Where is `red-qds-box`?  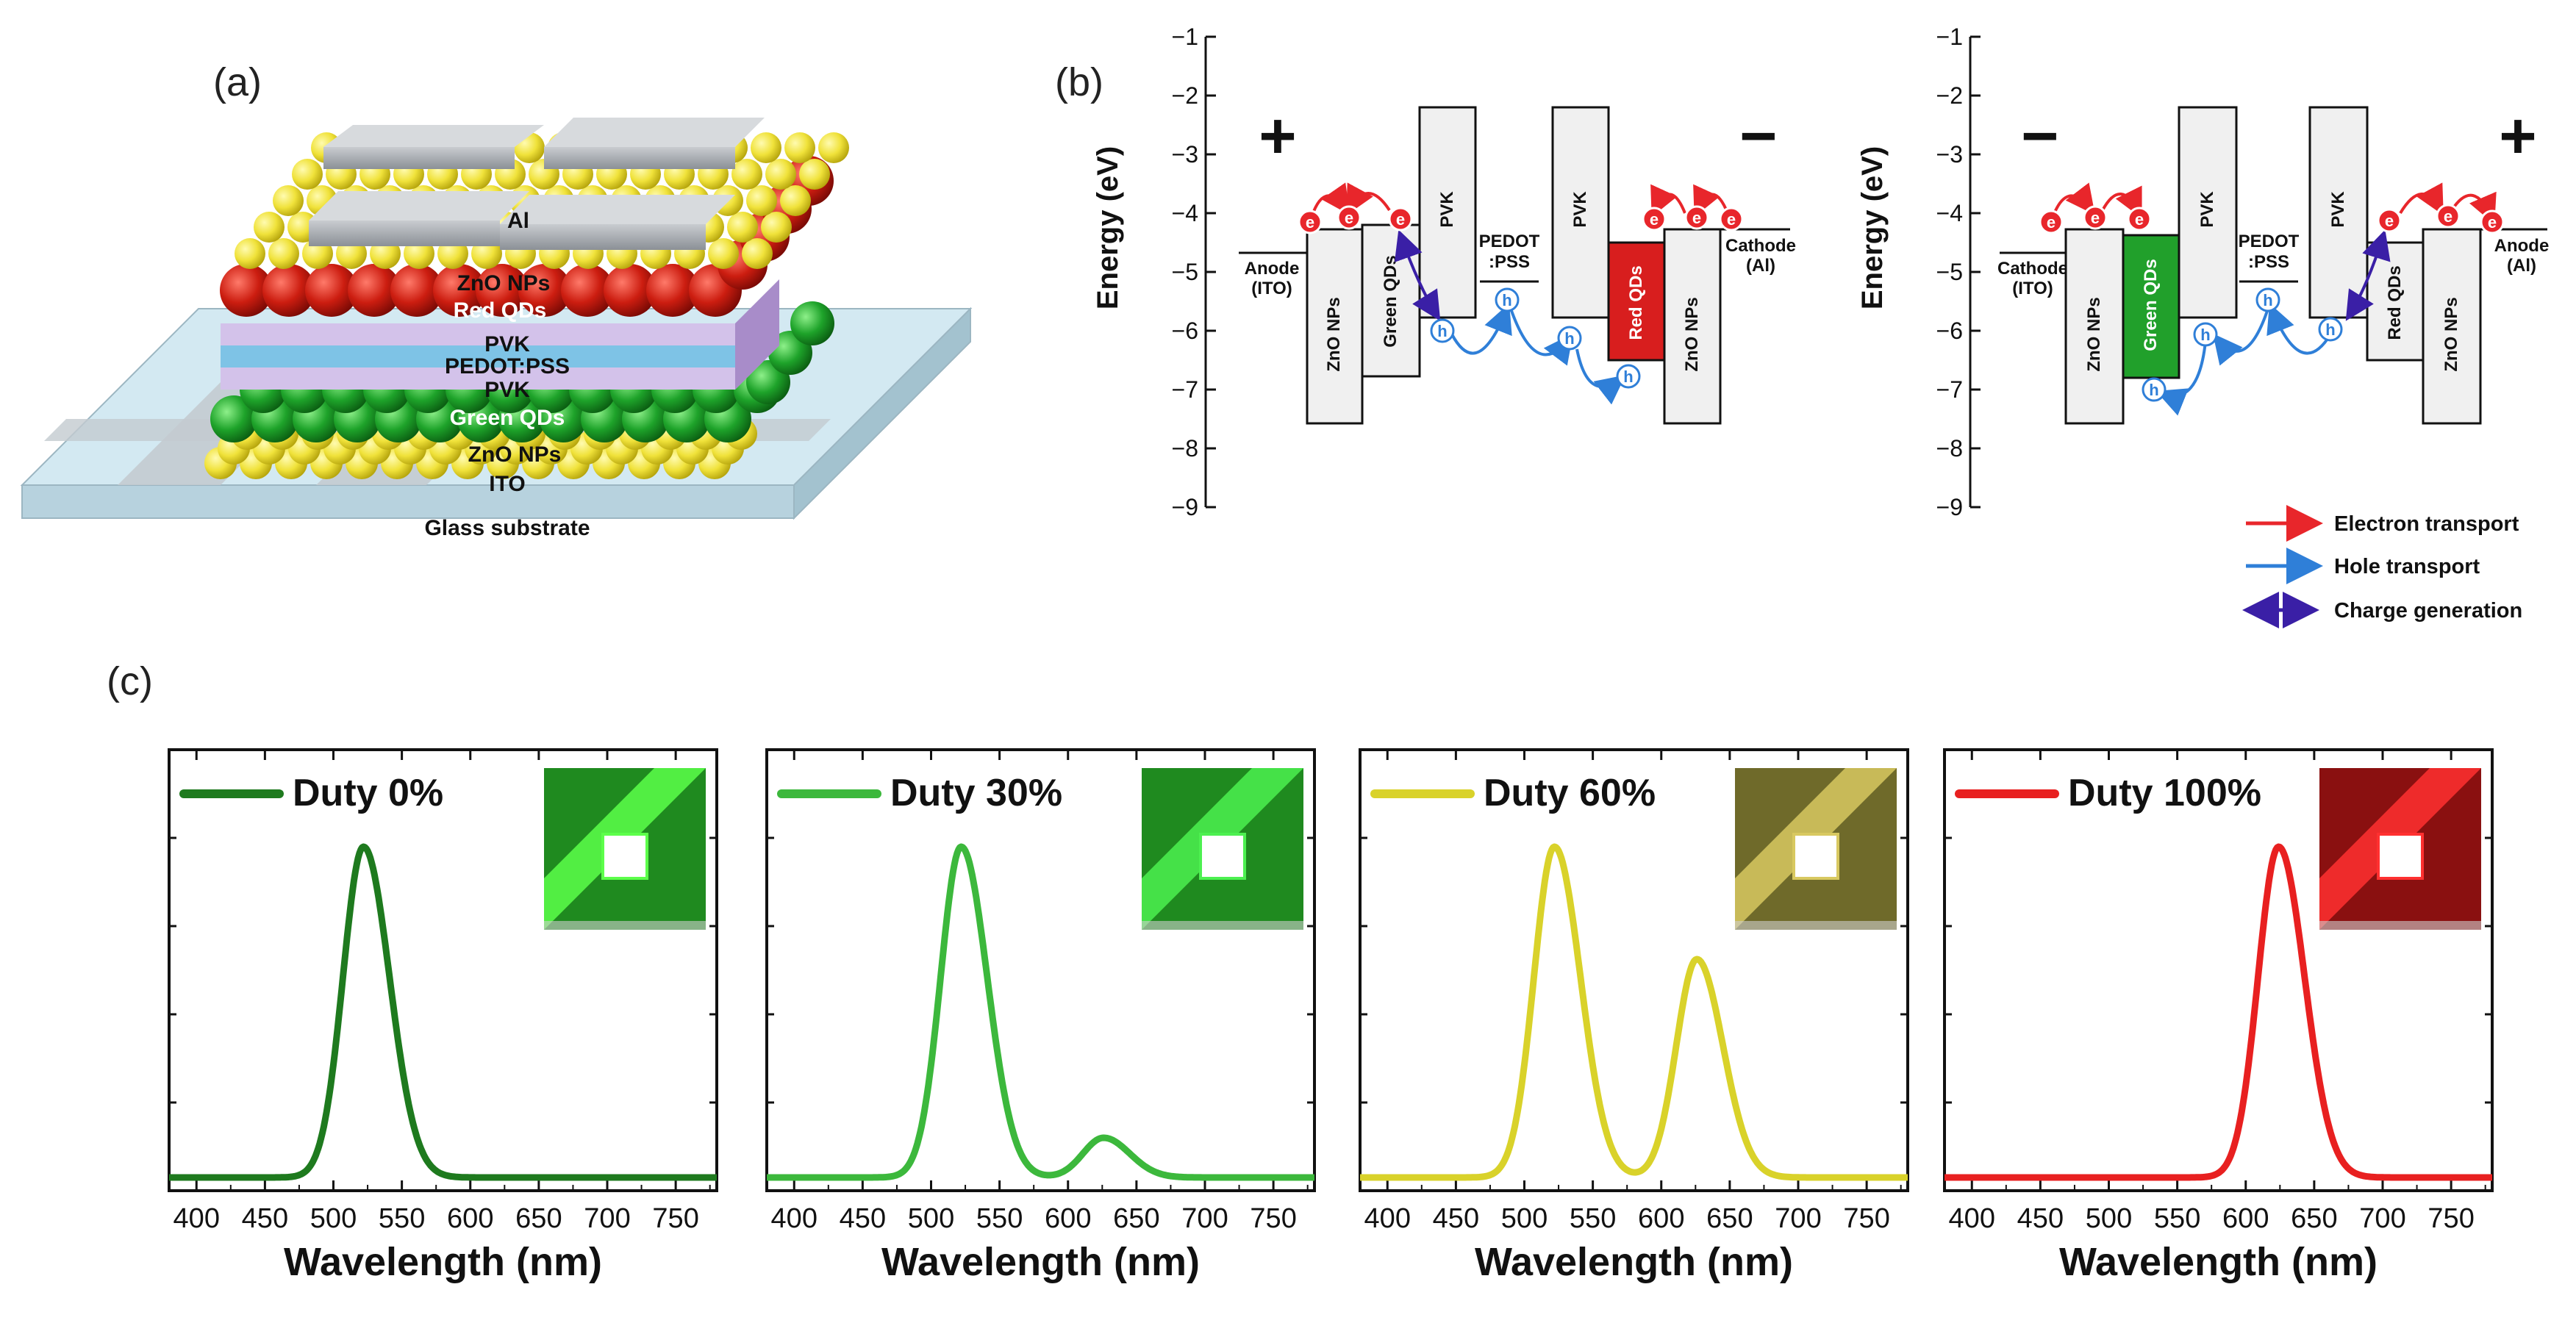 red-qds-box is located at coordinates (1636, 301).